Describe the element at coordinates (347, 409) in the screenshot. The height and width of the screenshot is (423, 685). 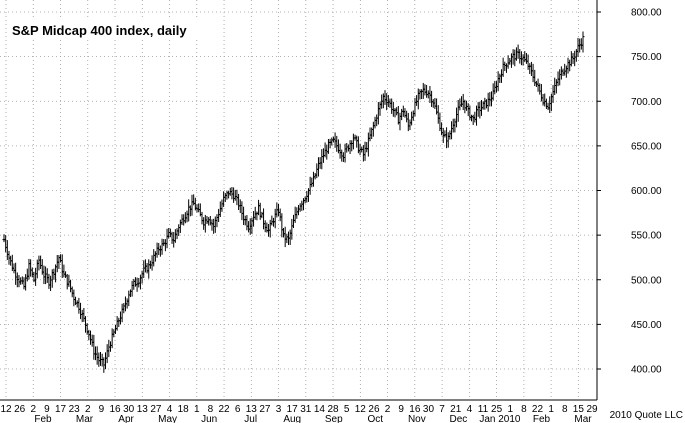
I see `x-day-label: 5` at that location.